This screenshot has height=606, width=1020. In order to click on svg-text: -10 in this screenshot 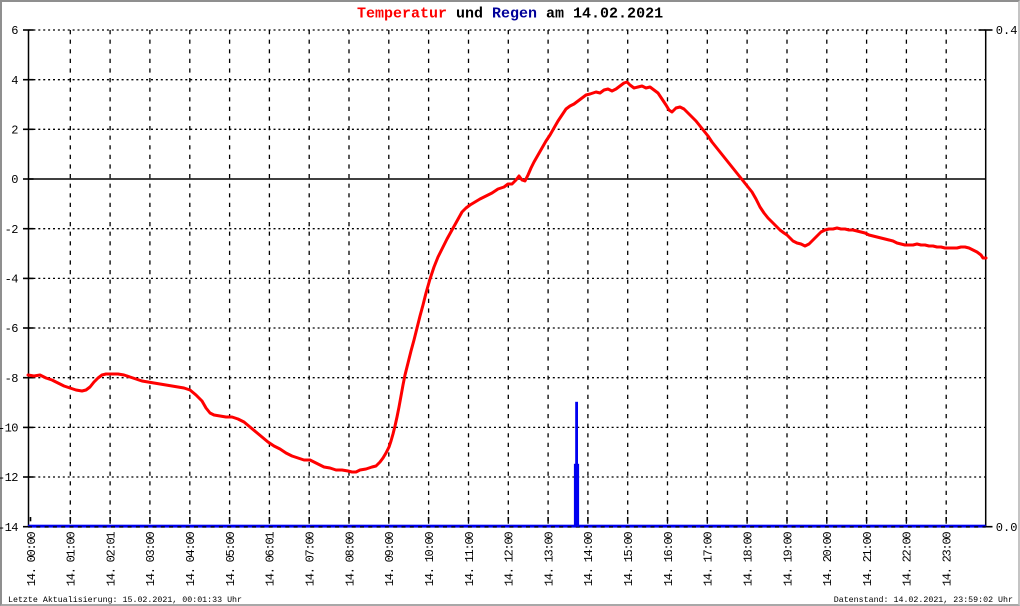, I will do `click(9, 429)`.